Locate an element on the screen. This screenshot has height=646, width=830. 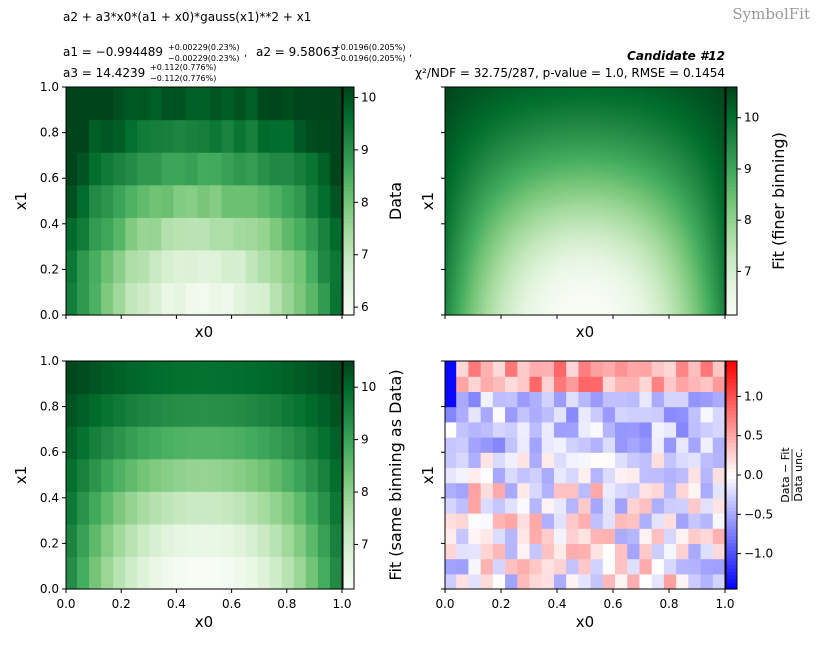
colorbar-swatch is located at coordinates (348, 92).